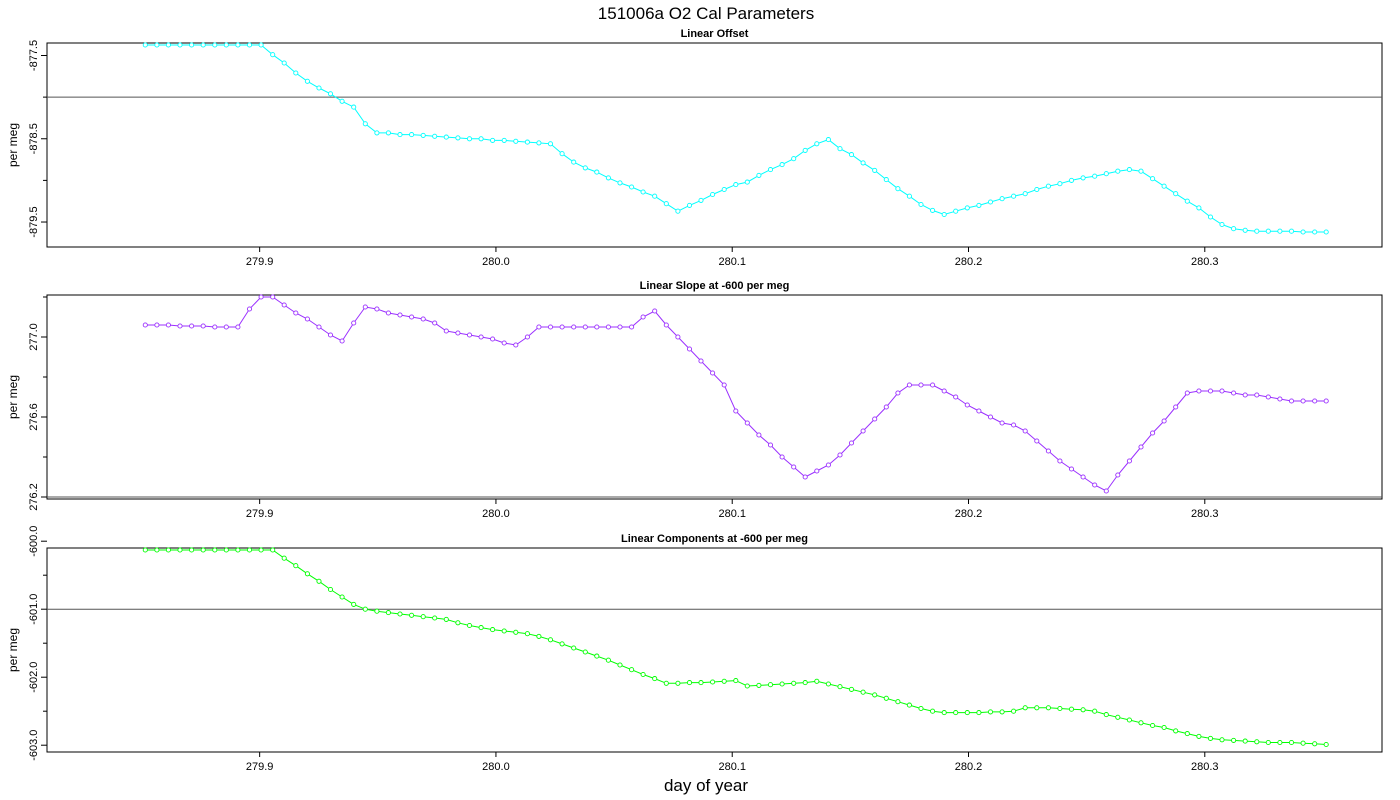 The image size is (1400, 800). I want to click on y-tick-label: -879.5, so click(34, 221).